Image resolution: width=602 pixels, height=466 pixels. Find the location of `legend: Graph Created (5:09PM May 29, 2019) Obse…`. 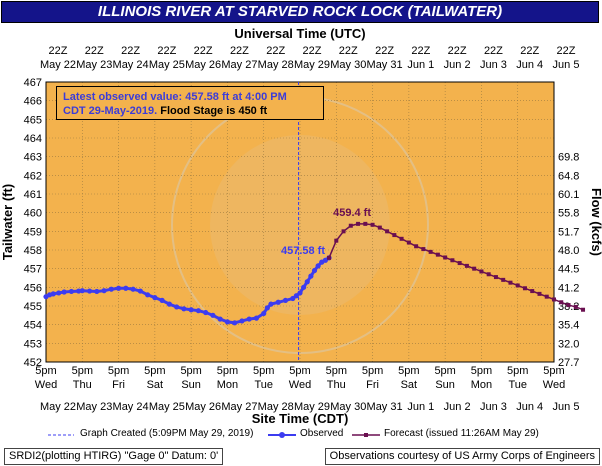

legend: Graph Created (5:09PM May 29, 2019) Obse… is located at coordinates (301, 435).